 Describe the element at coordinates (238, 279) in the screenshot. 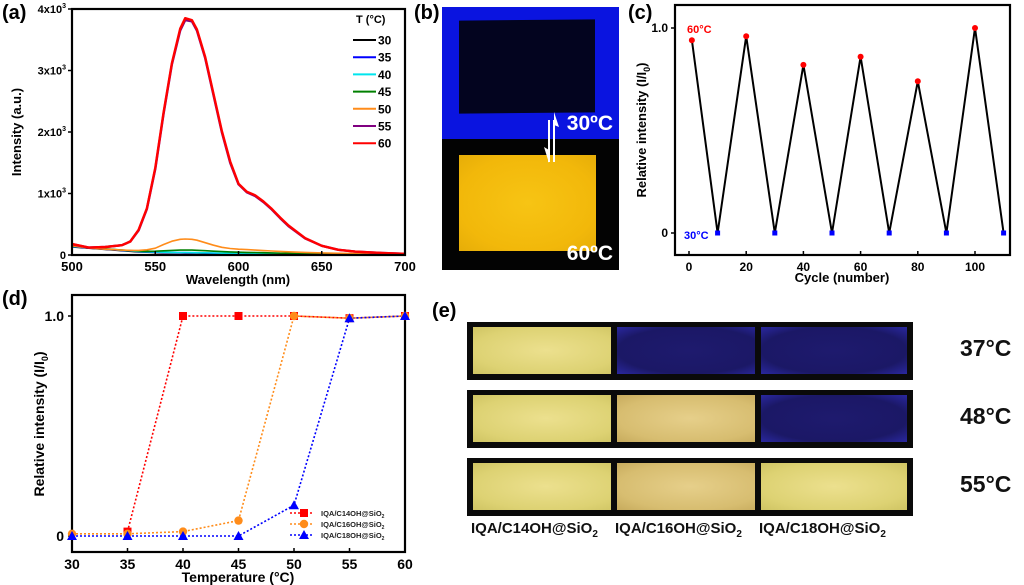

I see `x-axis-label-a: Wavelength (nm)` at that location.